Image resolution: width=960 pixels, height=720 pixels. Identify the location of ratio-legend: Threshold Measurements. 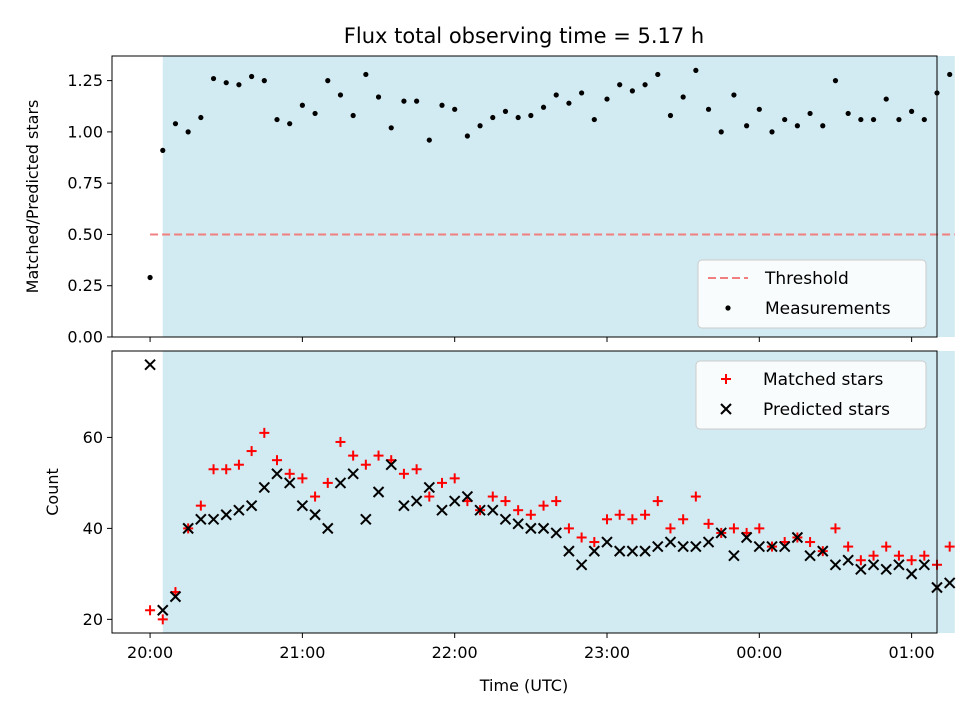
(812, 294).